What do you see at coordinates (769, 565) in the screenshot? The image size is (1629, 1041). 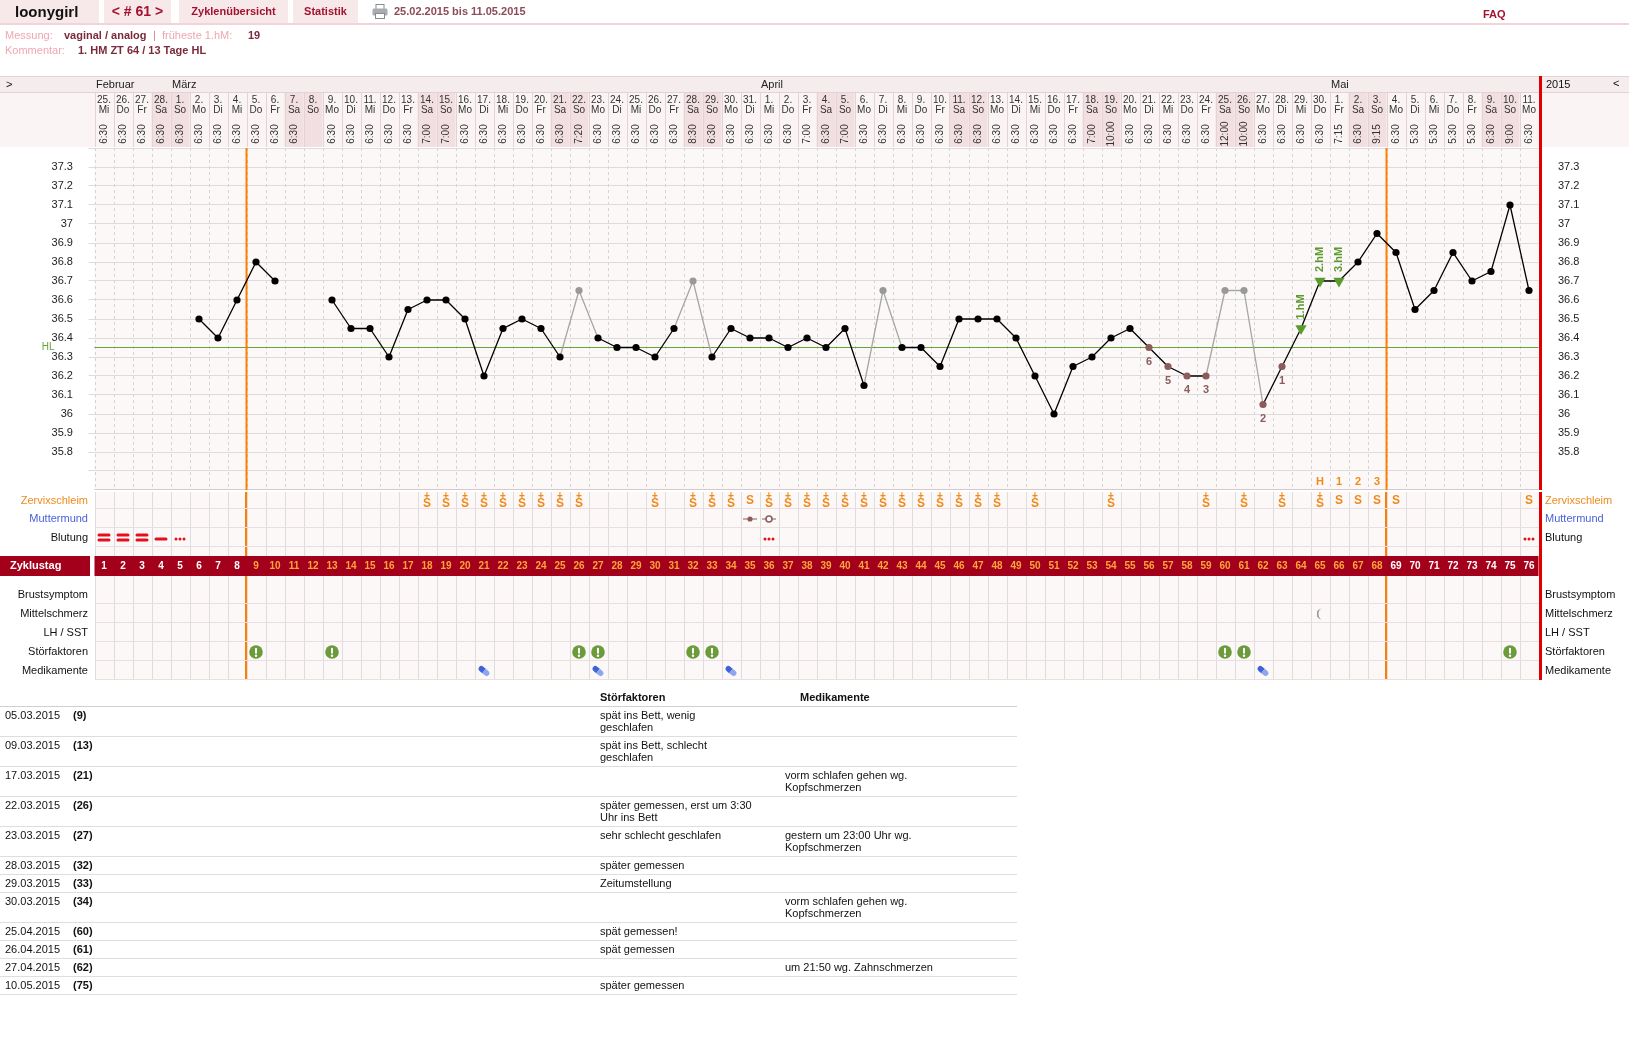 I see `x-tick-label: 36` at bounding box center [769, 565].